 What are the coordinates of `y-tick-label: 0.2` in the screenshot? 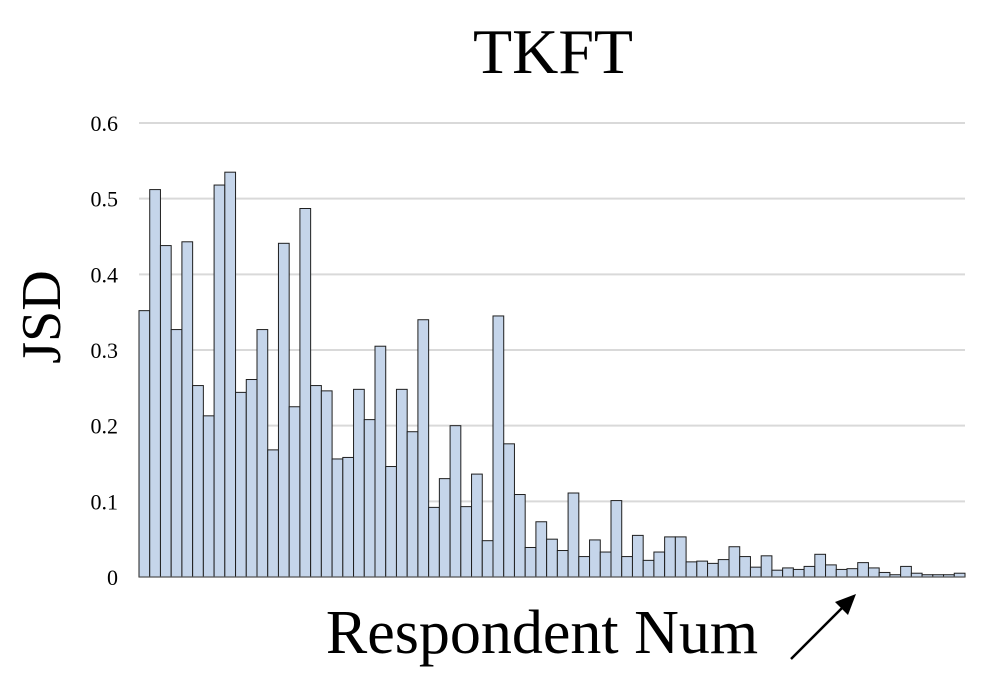 It's located at (105, 426).